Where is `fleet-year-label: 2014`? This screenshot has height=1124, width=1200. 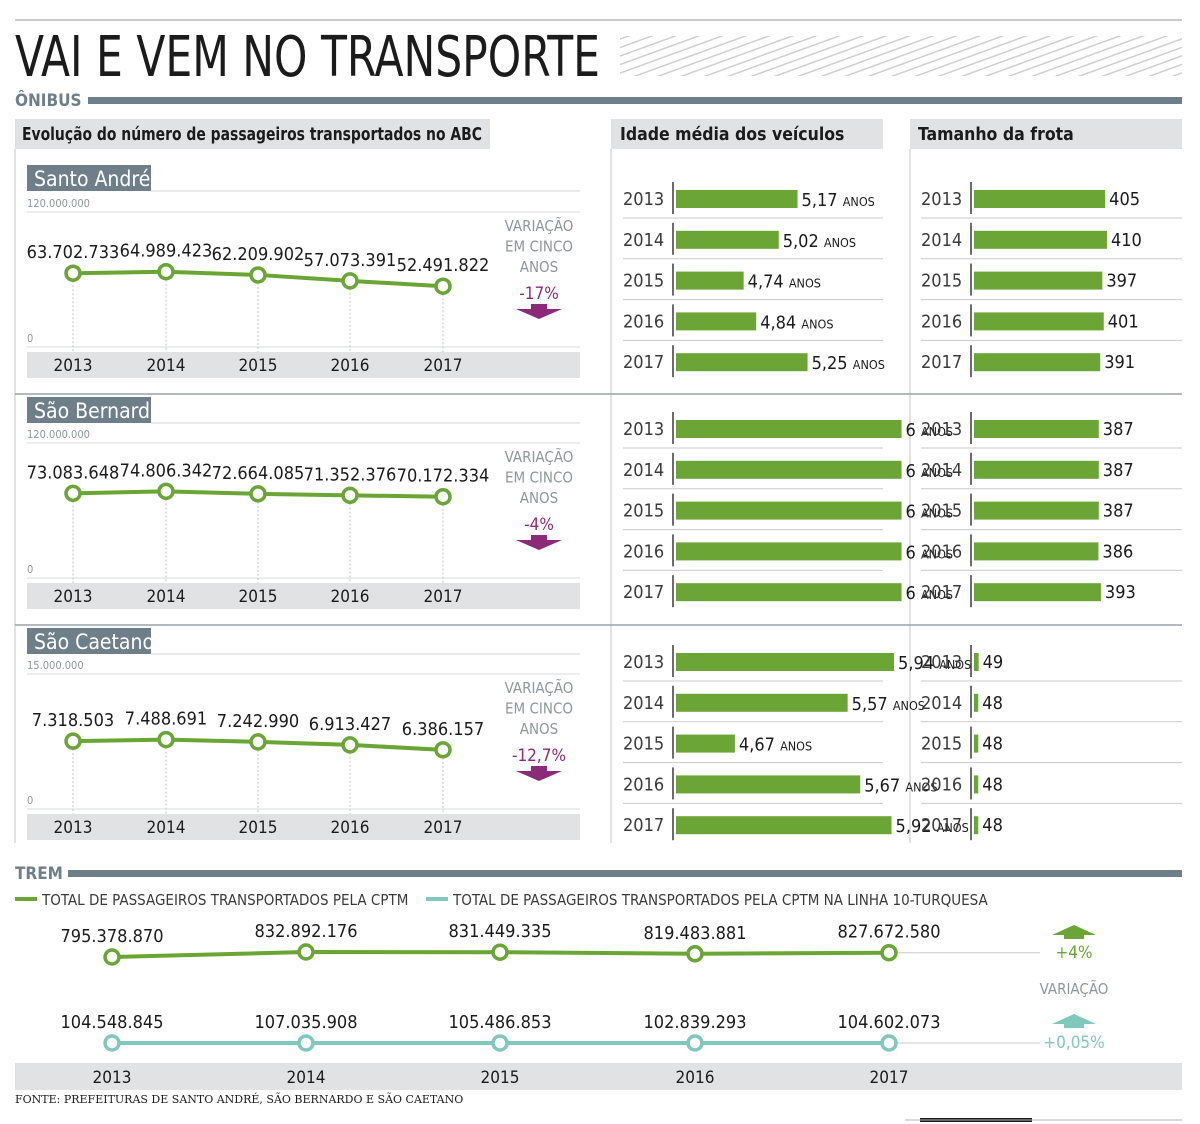
fleet-year-label: 2014 is located at coordinates (941, 703).